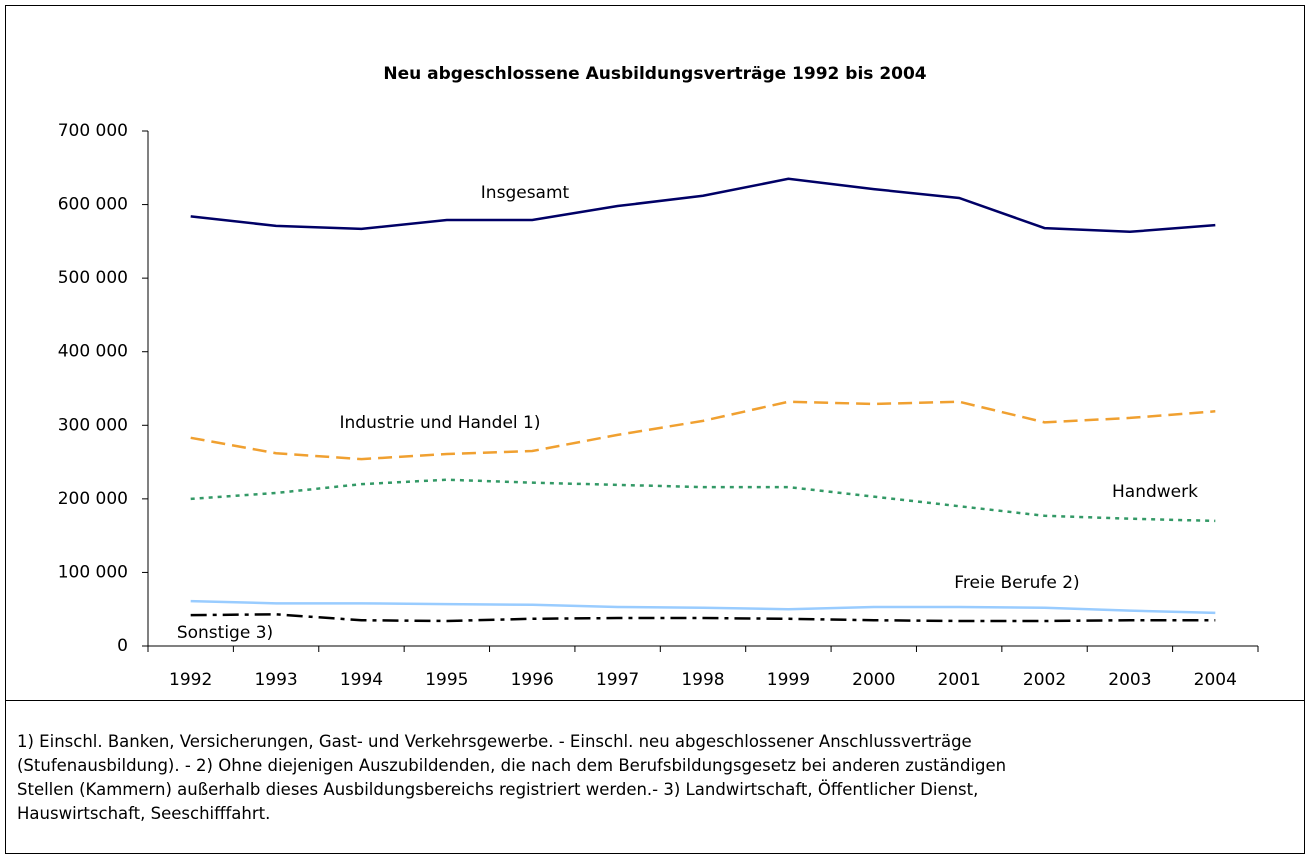  Describe the element at coordinates (873, 680) in the screenshot. I see `x-tick-label: 2000` at that location.